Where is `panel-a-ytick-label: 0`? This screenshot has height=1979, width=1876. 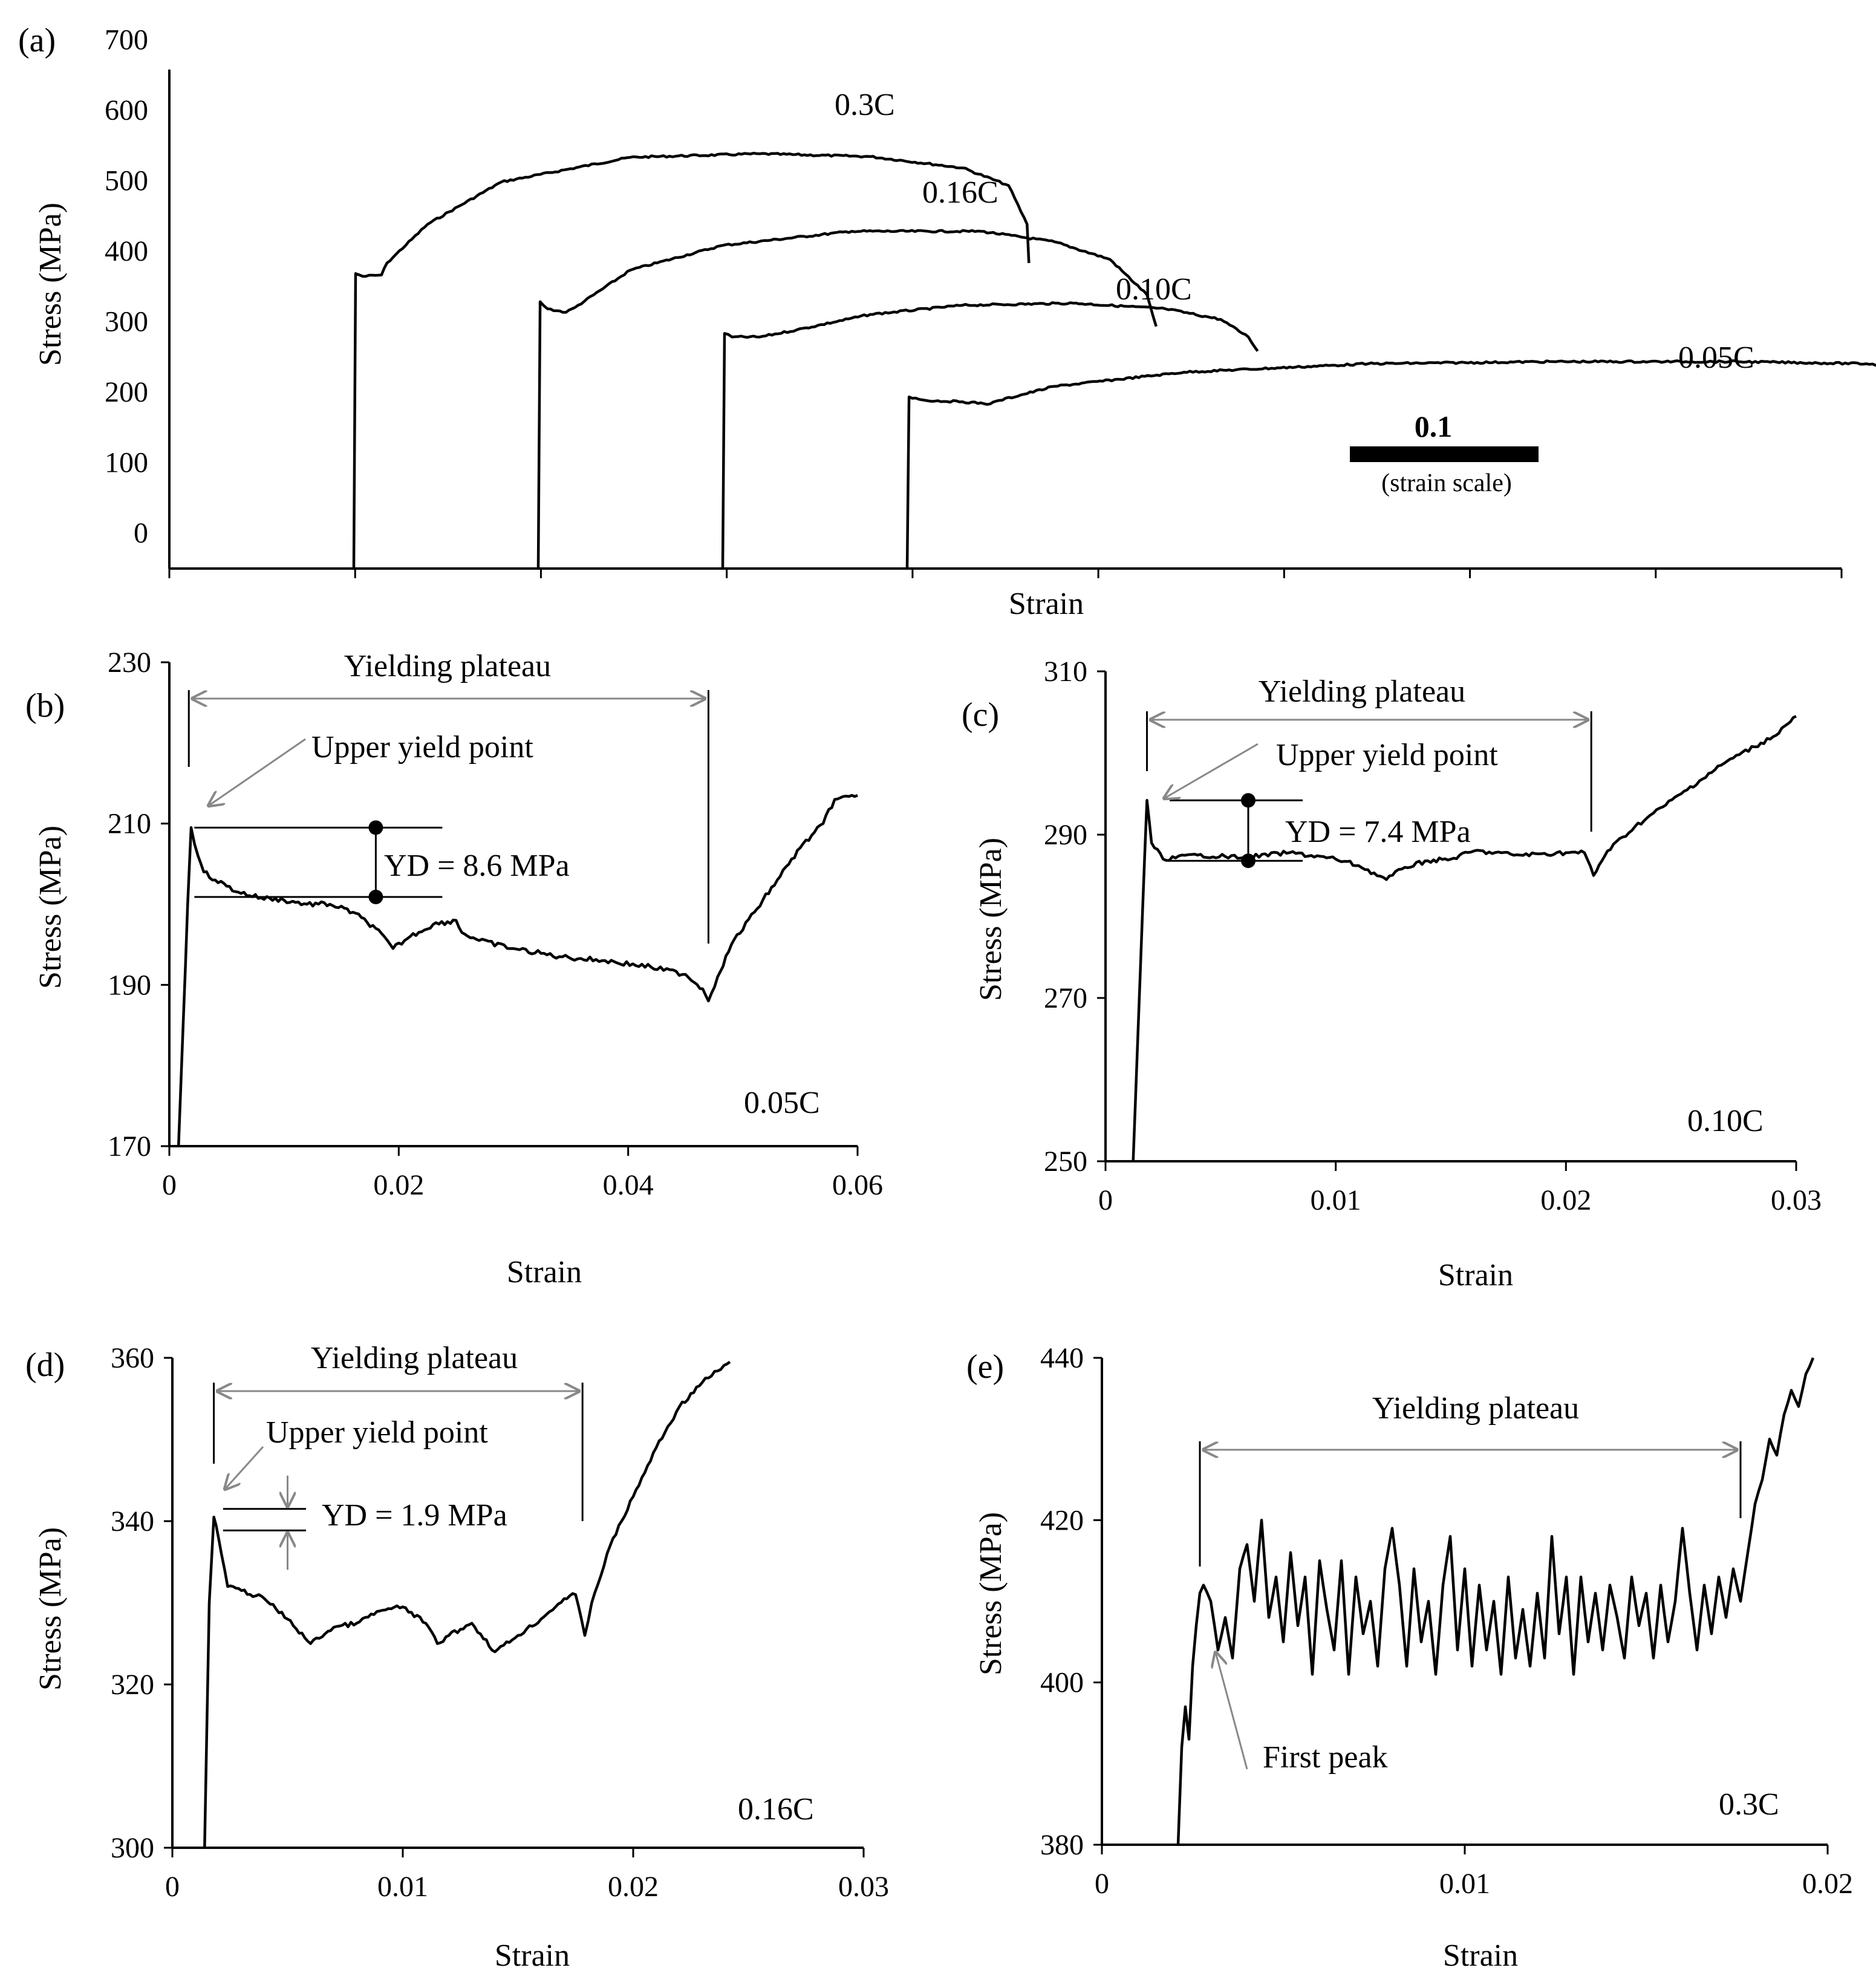 panel-a-ytick-label: 0 is located at coordinates (141, 533).